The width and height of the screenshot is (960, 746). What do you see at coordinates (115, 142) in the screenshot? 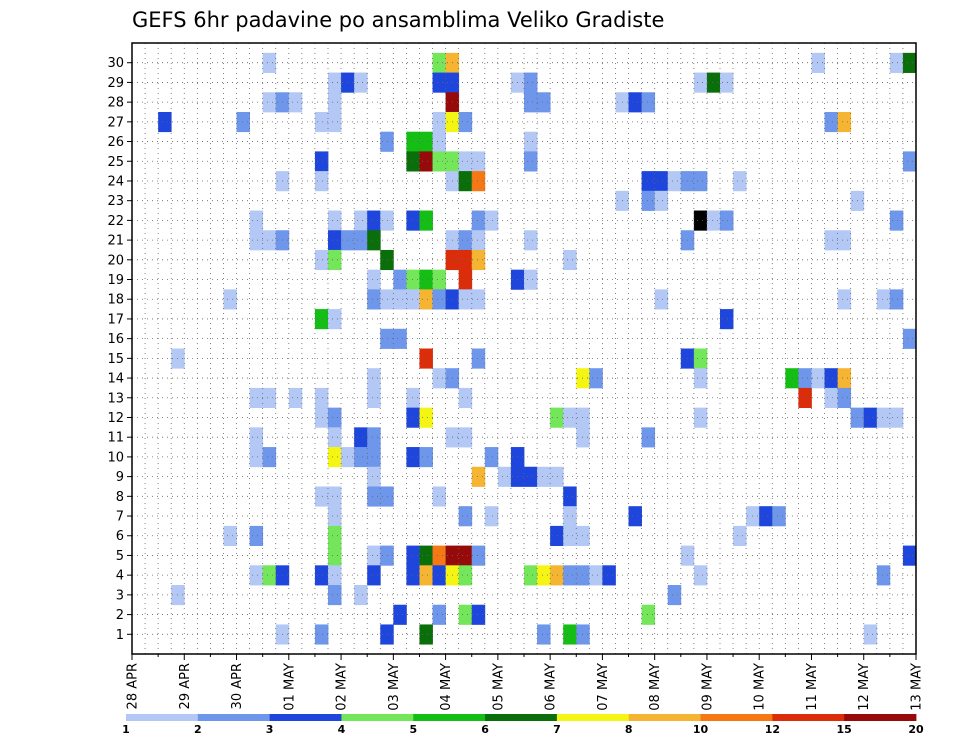
I see `y-tick-label: 26` at bounding box center [115, 142].